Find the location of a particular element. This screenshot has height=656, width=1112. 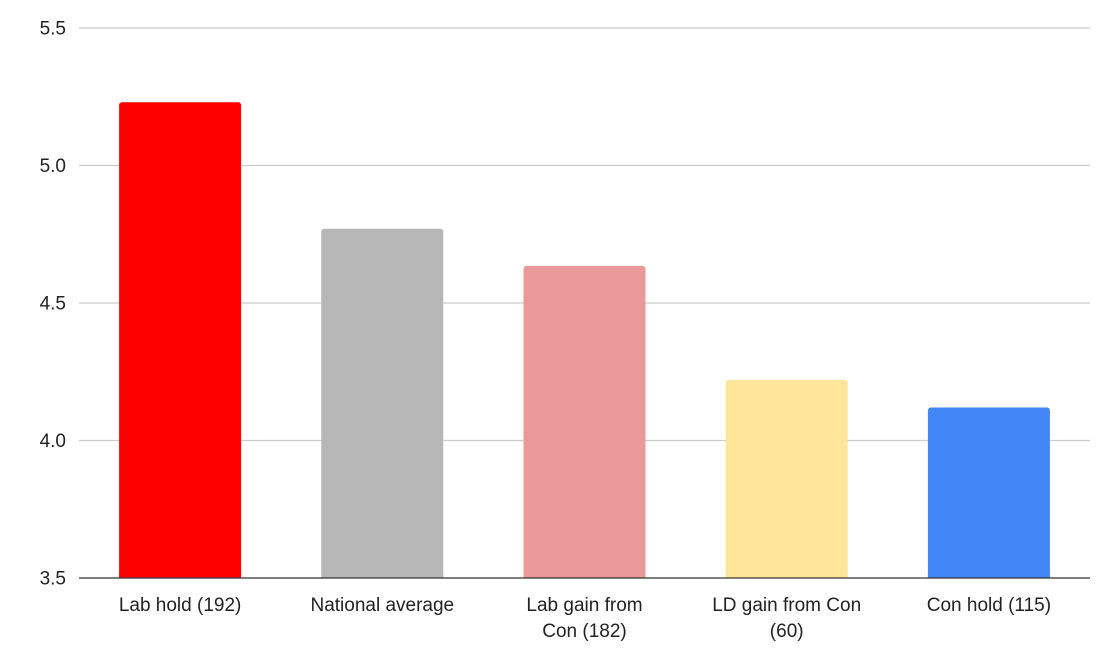

y-tick-label: 4.5 is located at coordinates (53, 304).